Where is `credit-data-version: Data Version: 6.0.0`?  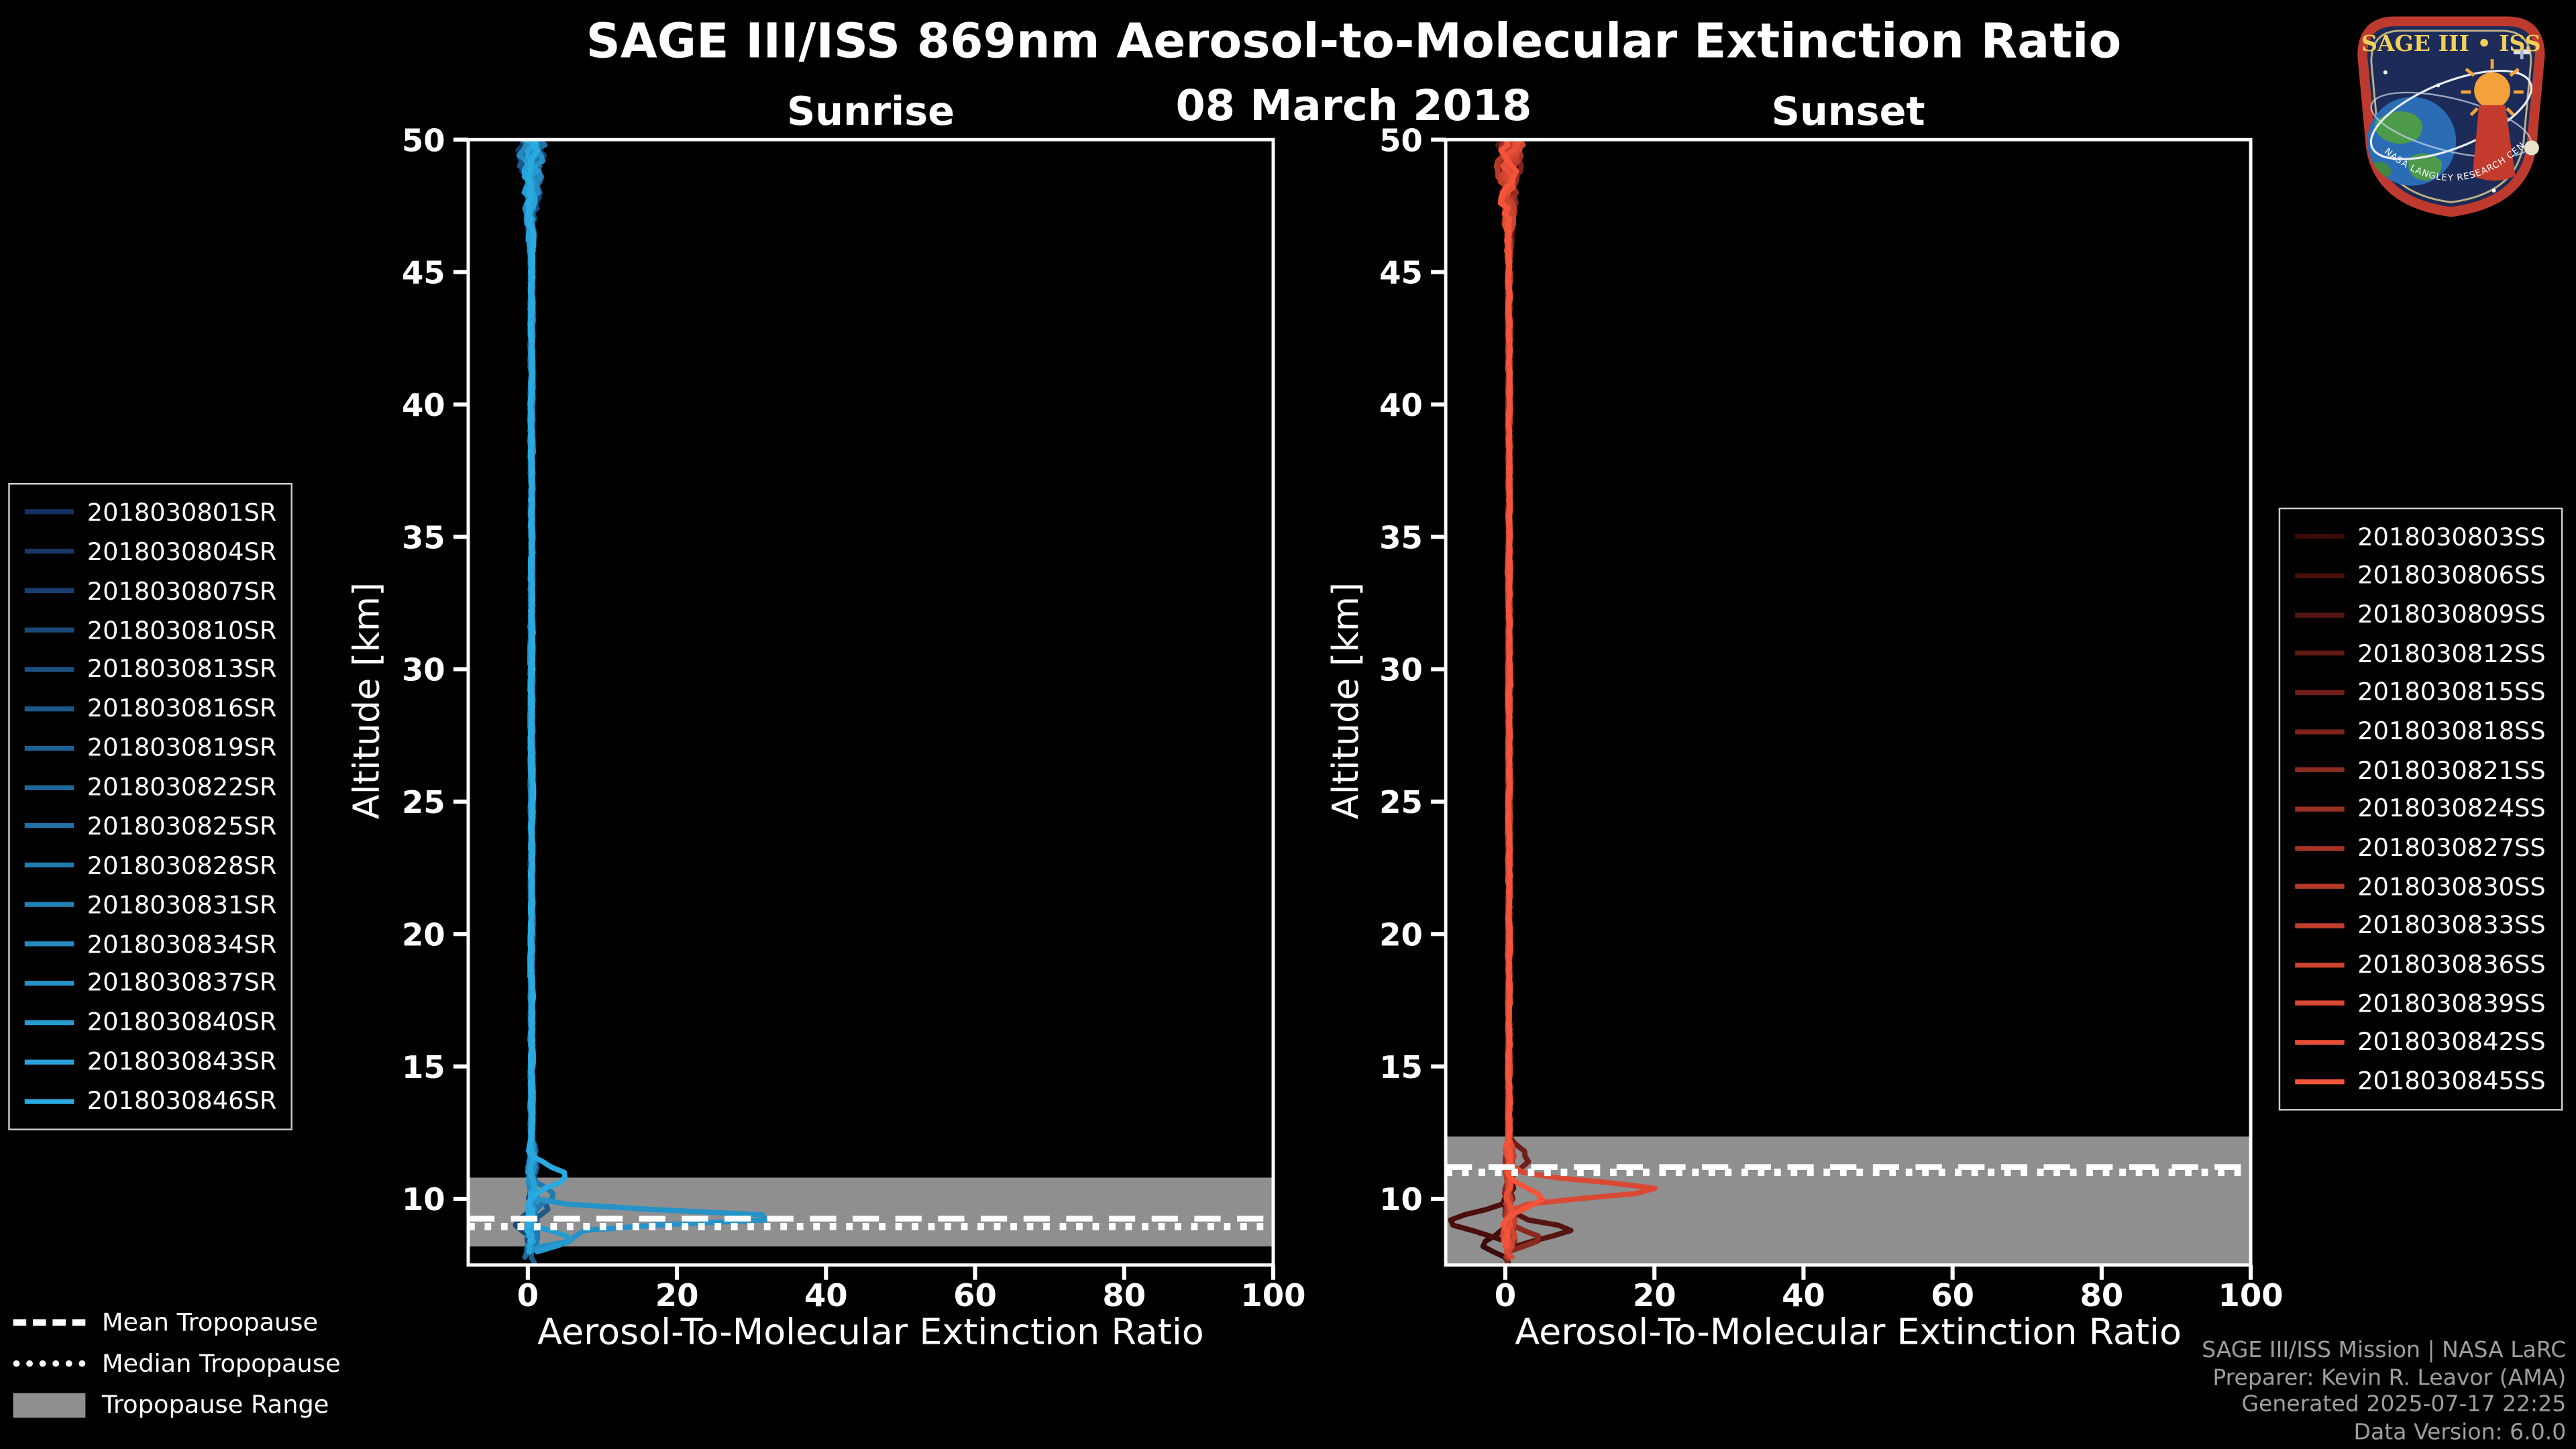
credit-data-version: Data Version: 6.0.0 is located at coordinates (2460, 1431).